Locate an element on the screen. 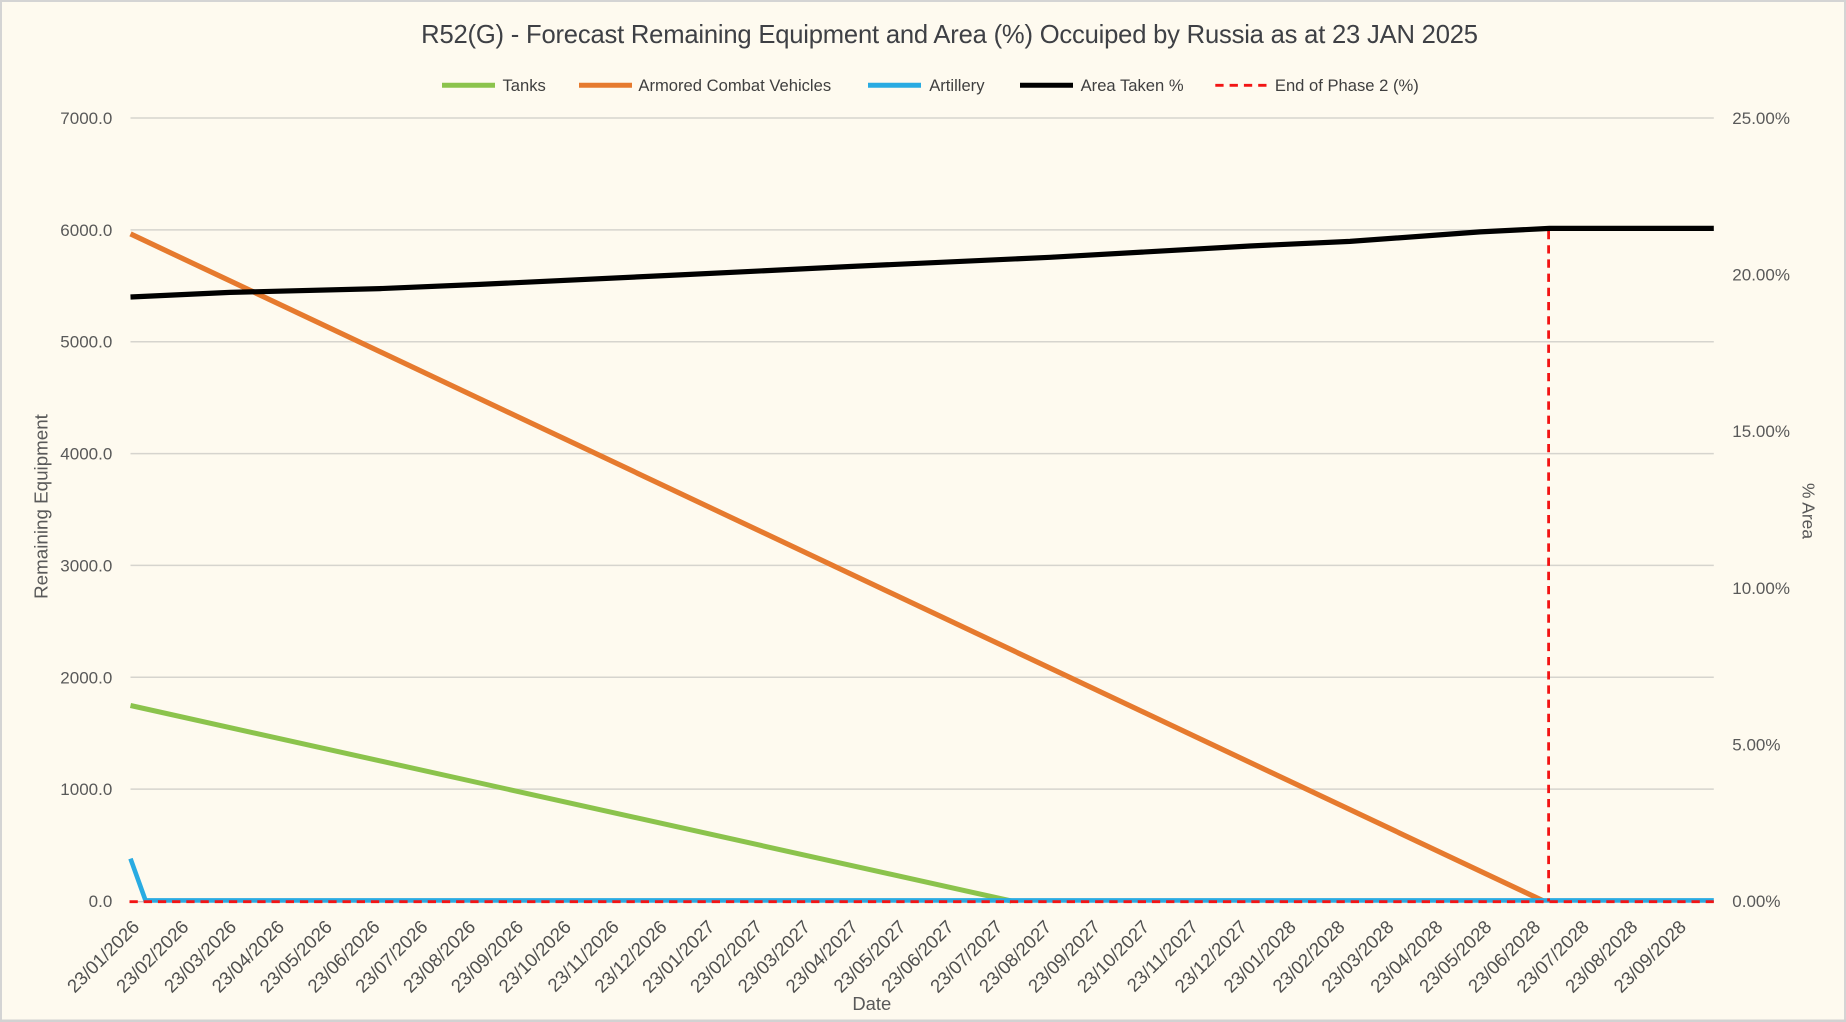  svg-text: 25.00% is located at coordinates (1761, 118).